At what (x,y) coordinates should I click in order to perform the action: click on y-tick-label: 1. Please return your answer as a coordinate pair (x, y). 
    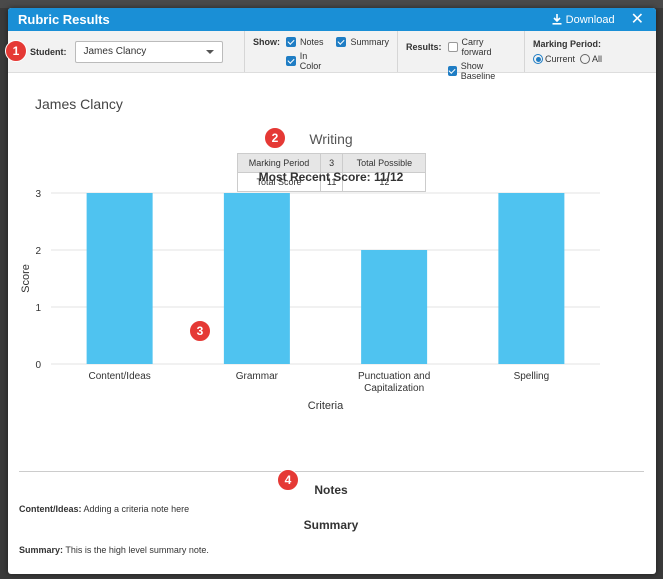
    Looking at the image, I should click on (38, 308).